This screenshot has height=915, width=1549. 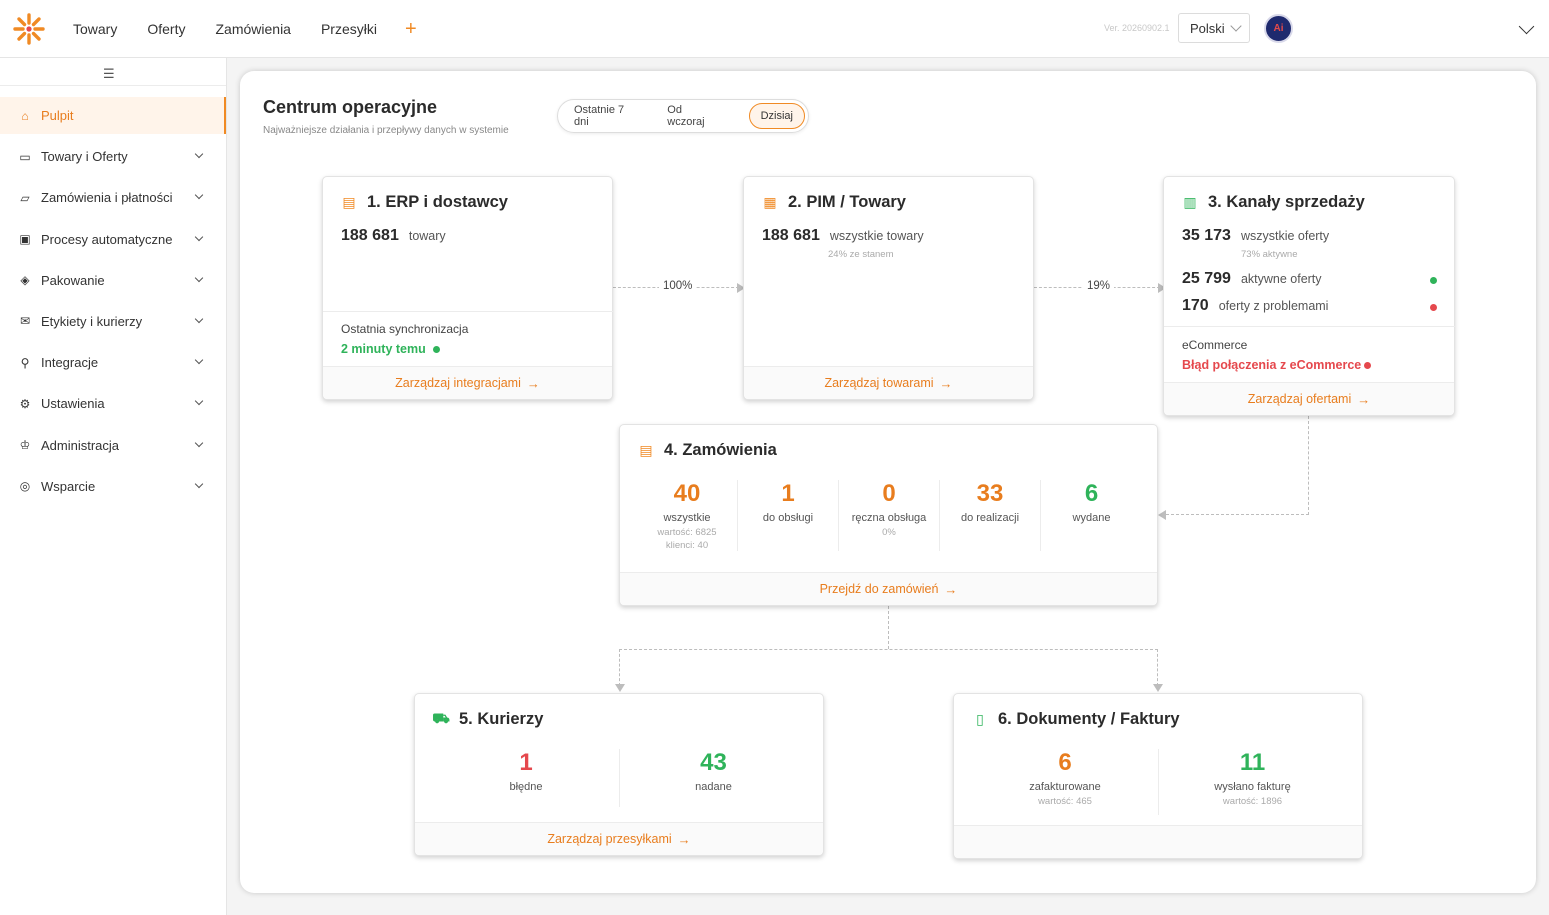 I want to click on manage-products-link: Zarządzaj towarami →, so click(x=888, y=382).